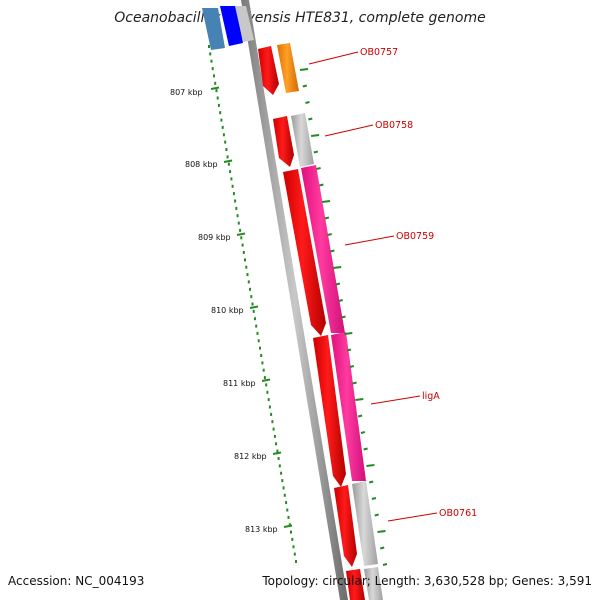  Describe the element at coordinates (214, 237) in the screenshot. I see `scale-label: 809 kbp` at that location.